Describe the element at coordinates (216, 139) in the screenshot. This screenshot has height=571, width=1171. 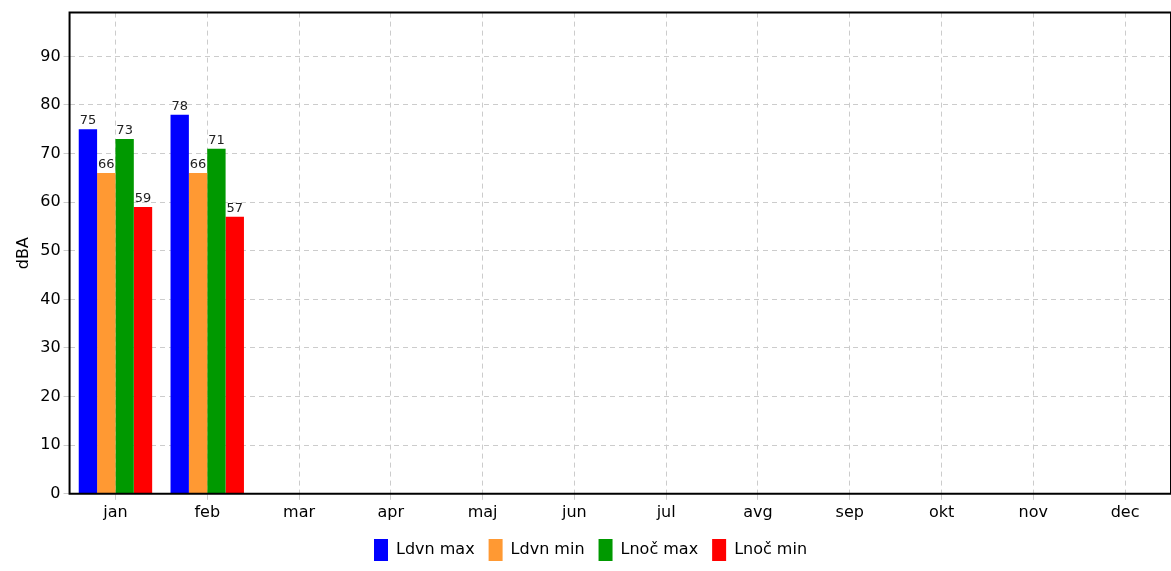
I see `data-label: 71` at that location.